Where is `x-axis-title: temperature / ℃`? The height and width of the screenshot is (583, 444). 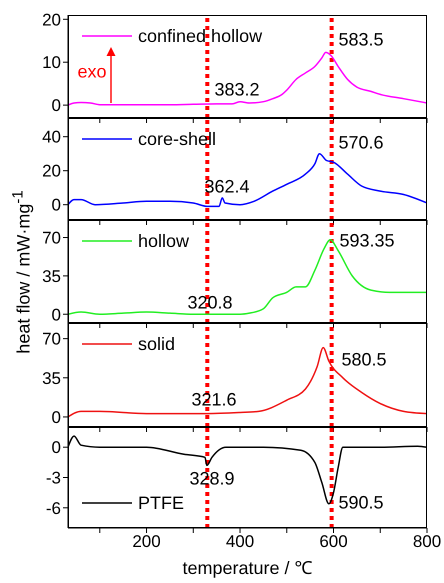 x-axis-title: temperature / ℃ is located at coordinates (247, 568).